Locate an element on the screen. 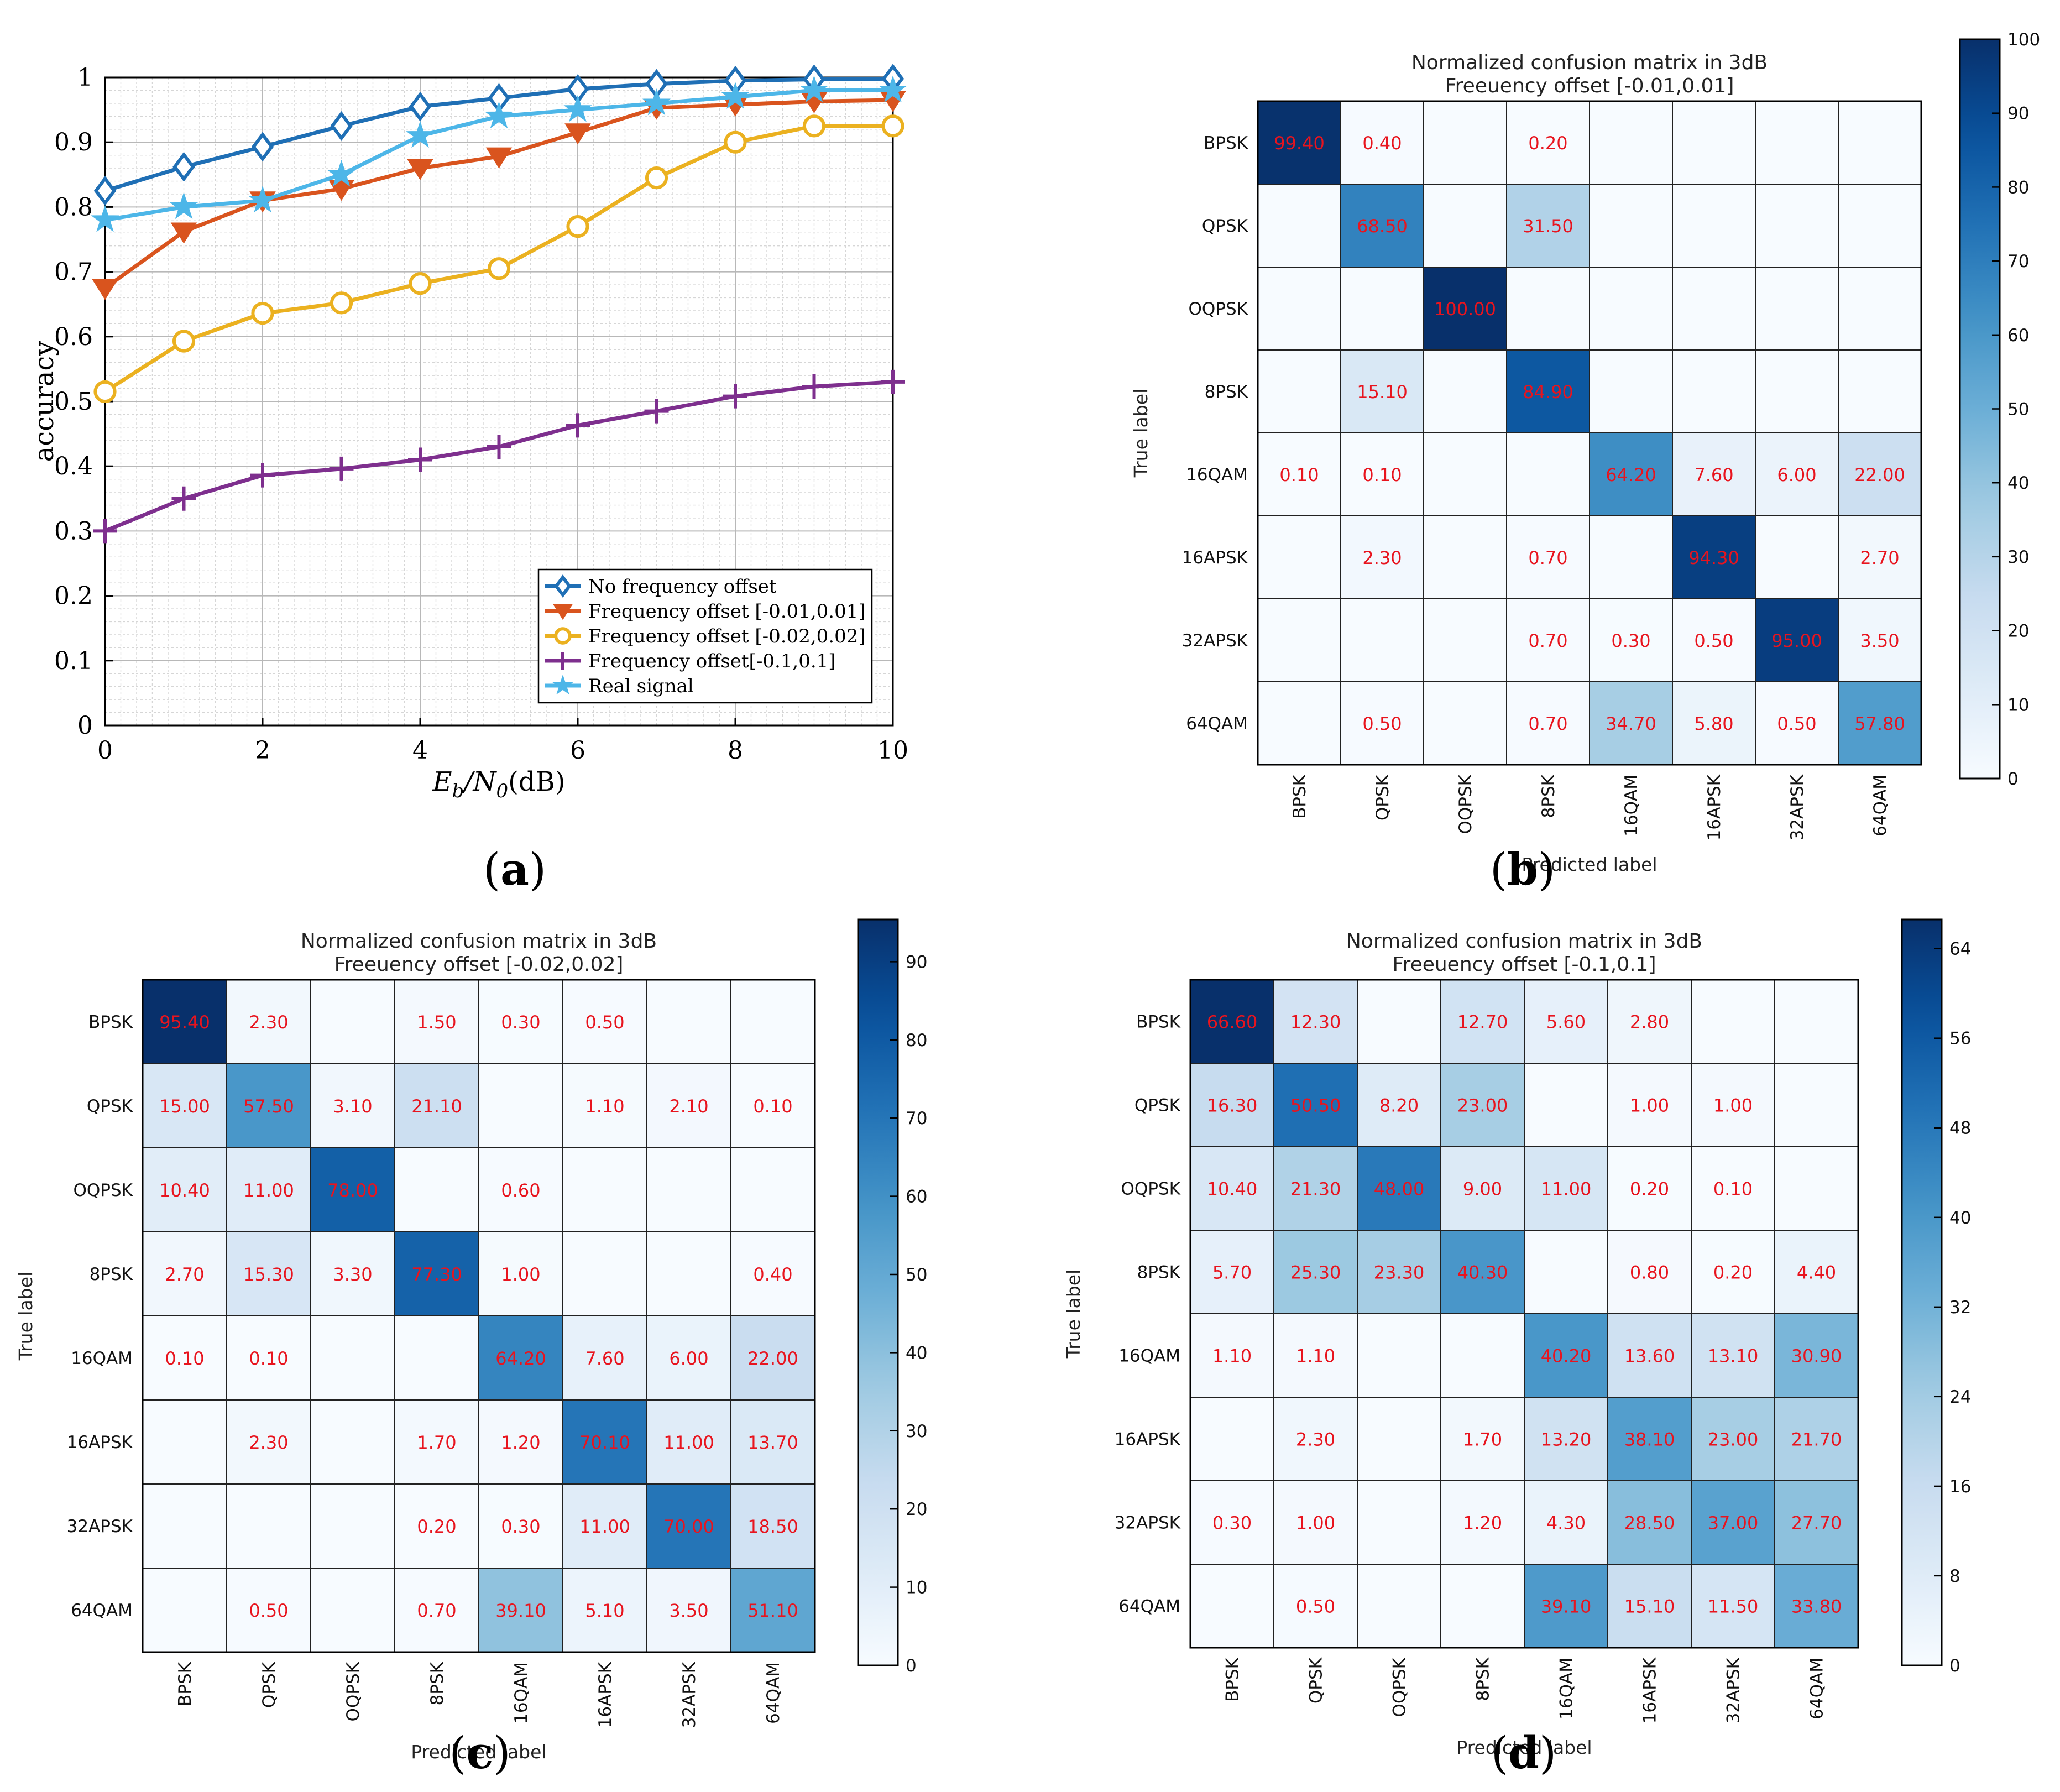 Image resolution: width=2060 pixels, height=1792 pixels. colorbar-tick-label: 48 is located at coordinates (1960, 1128).